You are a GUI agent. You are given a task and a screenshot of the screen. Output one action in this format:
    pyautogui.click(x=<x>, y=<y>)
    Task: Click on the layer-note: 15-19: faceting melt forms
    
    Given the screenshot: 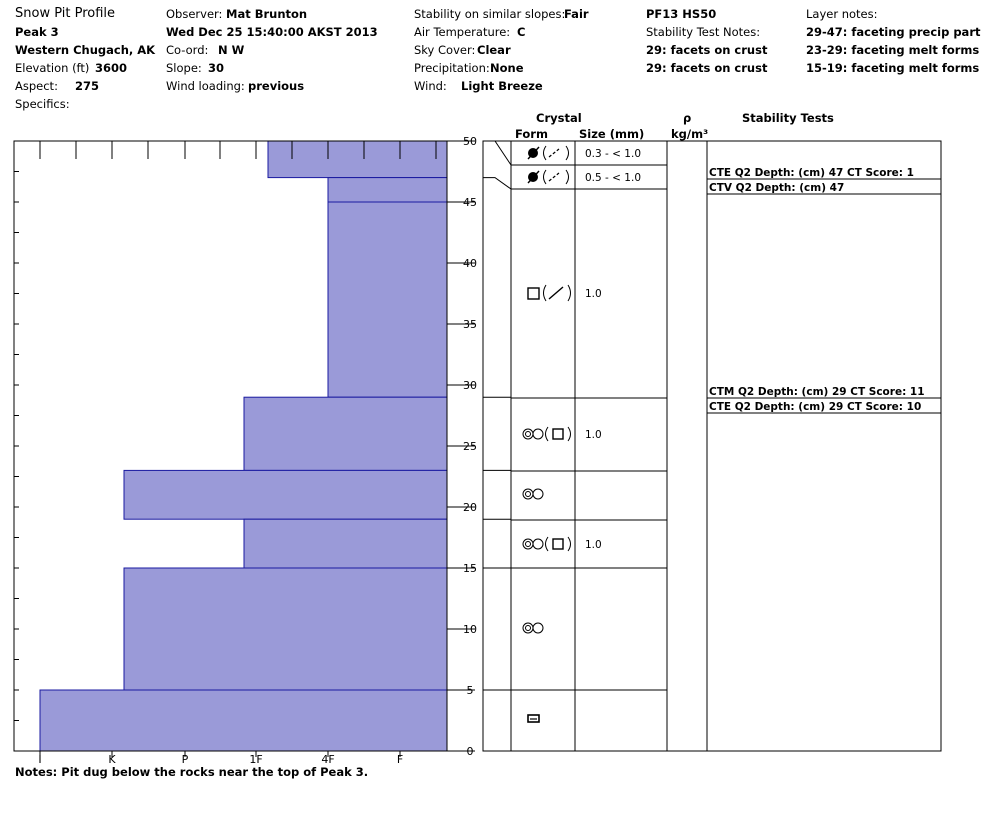 What is the action you would take?
    pyautogui.click(x=893, y=68)
    